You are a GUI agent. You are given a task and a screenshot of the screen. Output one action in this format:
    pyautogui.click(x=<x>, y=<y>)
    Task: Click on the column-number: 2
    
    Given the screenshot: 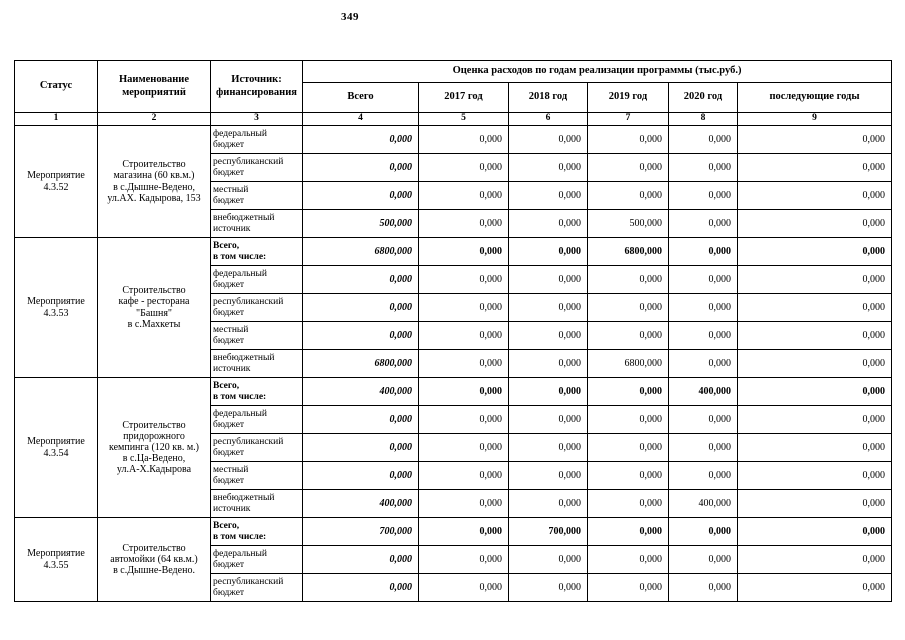 What is the action you would take?
    pyautogui.click(x=154, y=119)
    